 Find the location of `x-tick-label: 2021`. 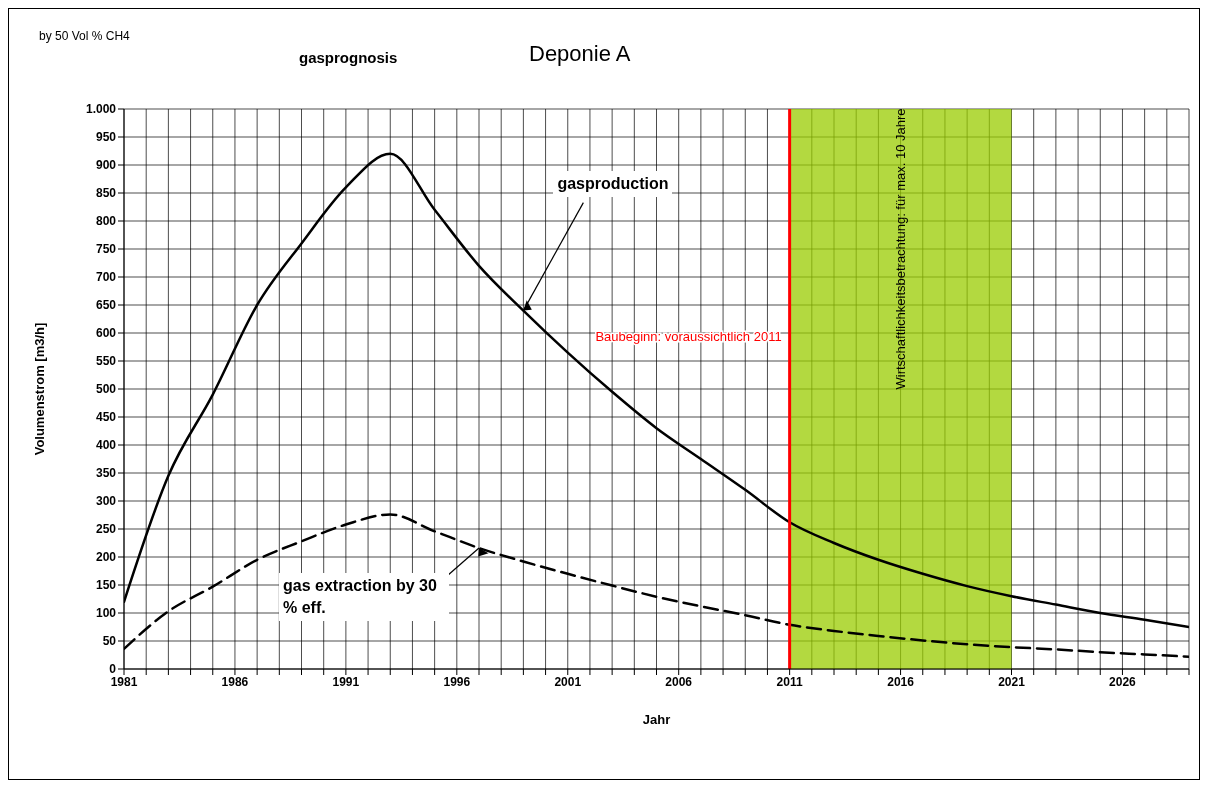

x-tick-label: 2021 is located at coordinates (1012, 681).